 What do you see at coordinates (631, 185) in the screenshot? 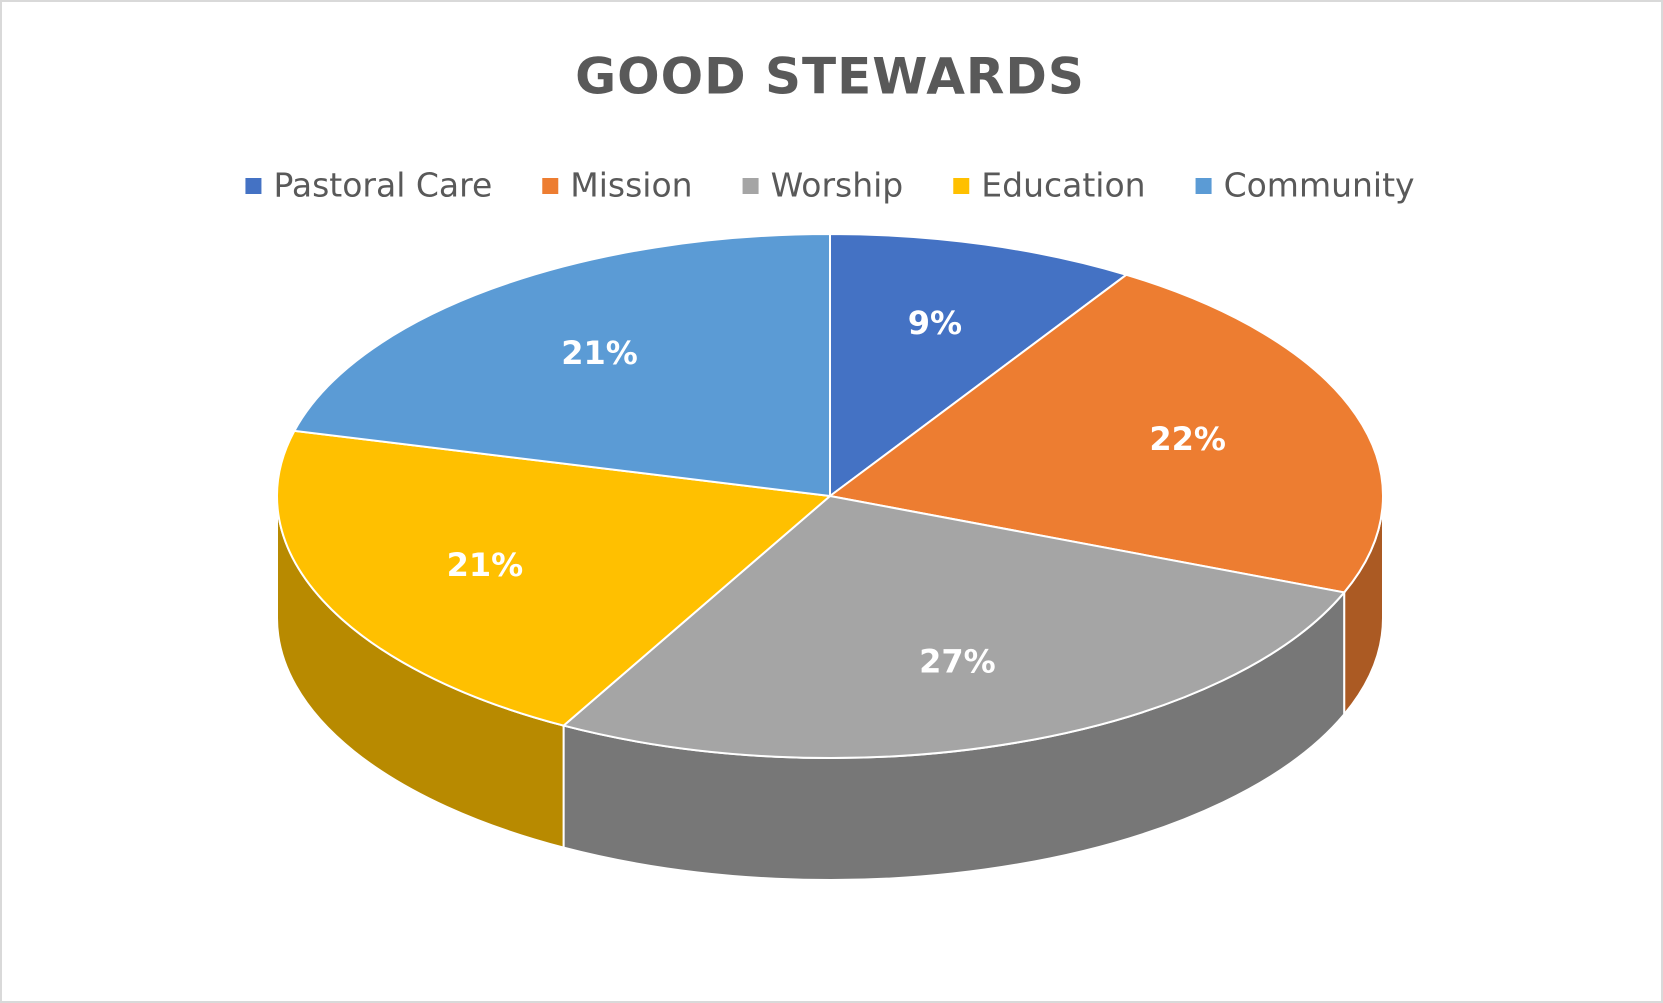
I see `legend-label: Mission` at bounding box center [631, 185].